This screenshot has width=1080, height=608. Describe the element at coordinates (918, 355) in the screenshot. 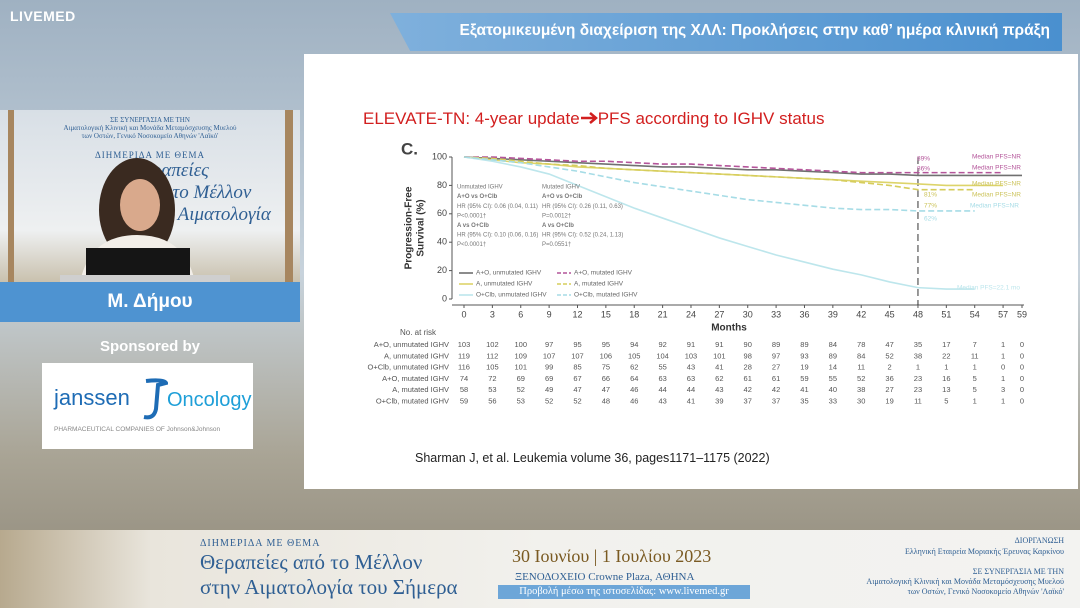

I see `risk-value: 38` at that location.